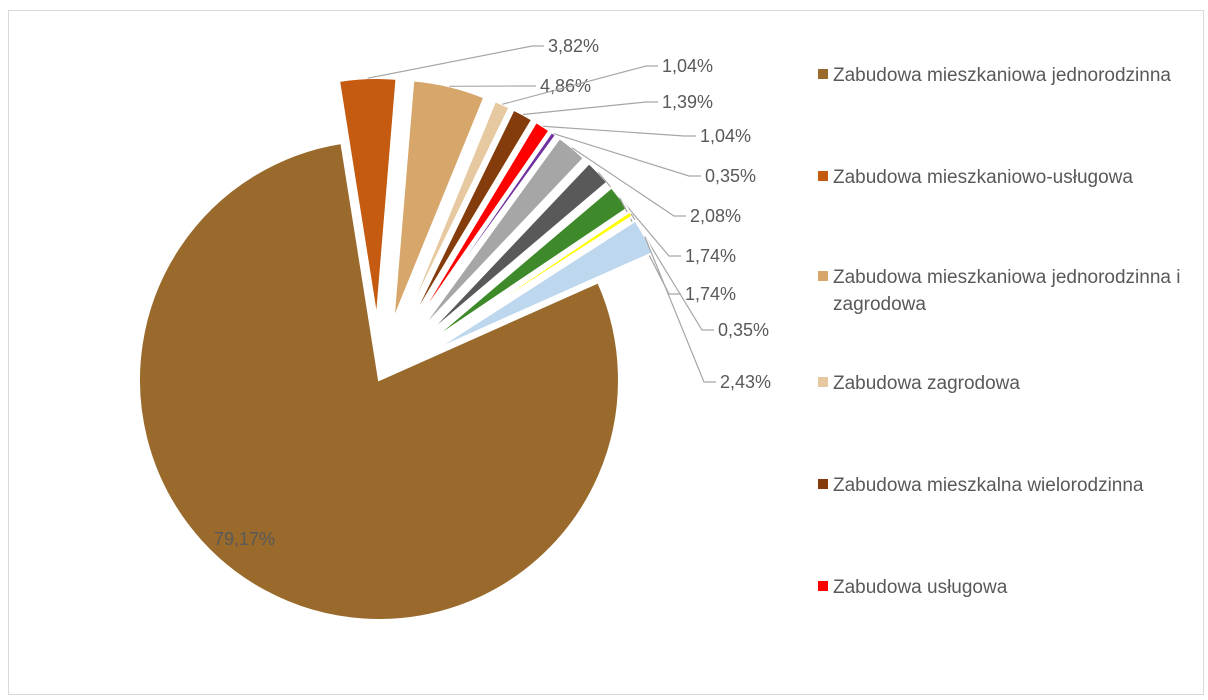 The image size is (1208, 700). I want to click on legend-item: Zabudowa mieszkaniowo-usługowa, so click(1010, 177).